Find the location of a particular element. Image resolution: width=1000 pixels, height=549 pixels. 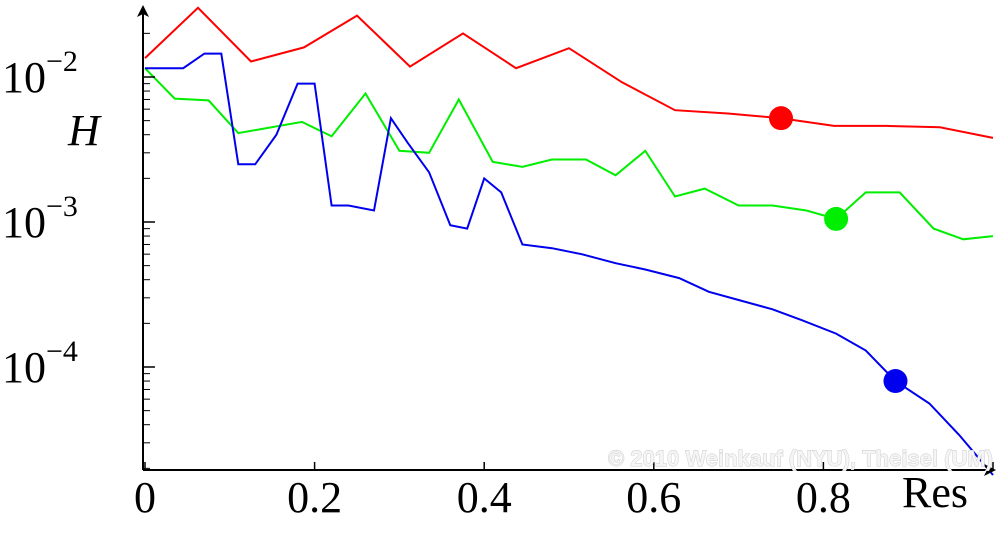

x-axis-arrow is located at coordinates (990, 470).